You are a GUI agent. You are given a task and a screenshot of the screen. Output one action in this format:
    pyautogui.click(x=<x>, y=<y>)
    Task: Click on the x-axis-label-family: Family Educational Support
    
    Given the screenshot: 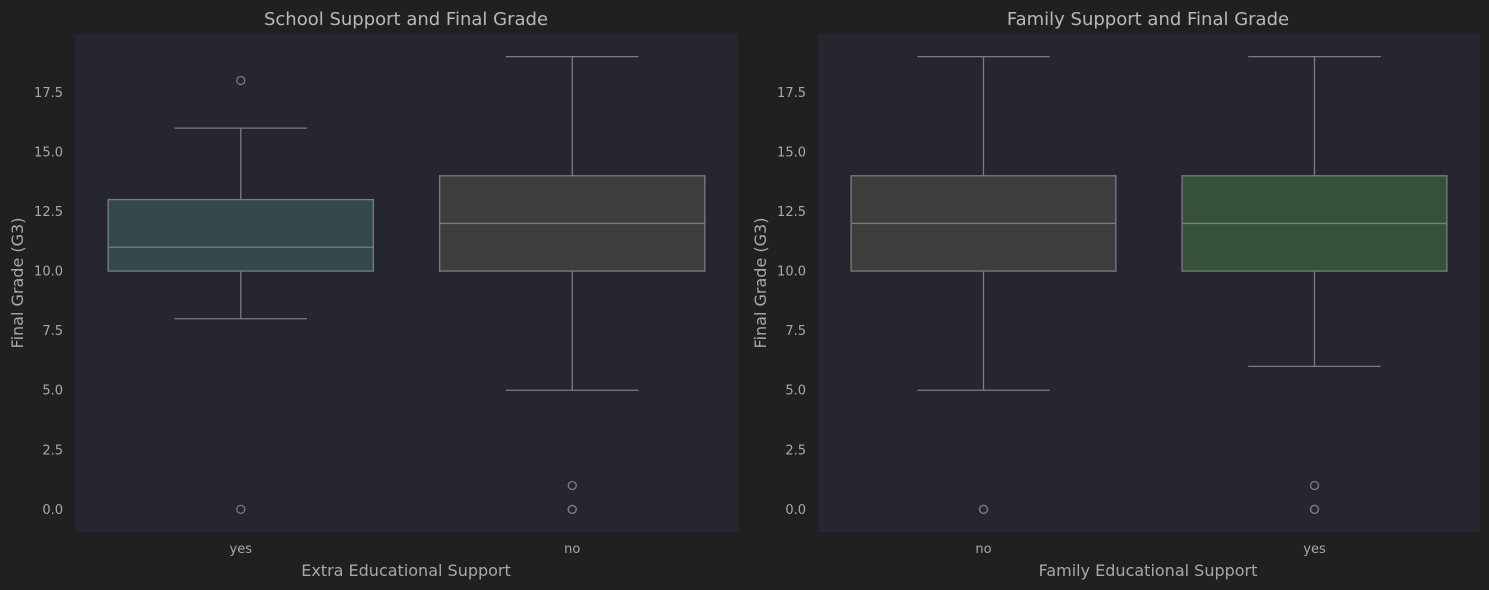 What is the action you would take?
    pyautogui.click(x=1148, y=570)
    